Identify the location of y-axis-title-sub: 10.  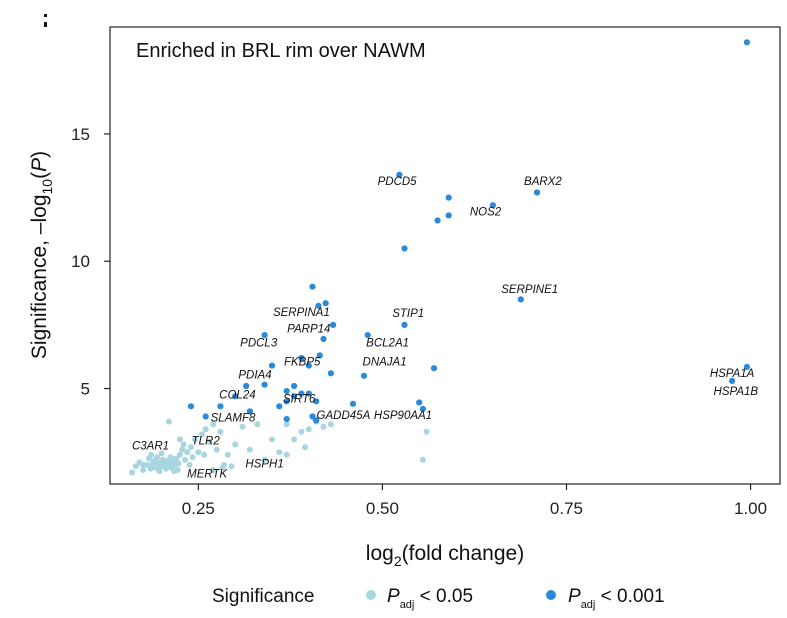
(47, 187).